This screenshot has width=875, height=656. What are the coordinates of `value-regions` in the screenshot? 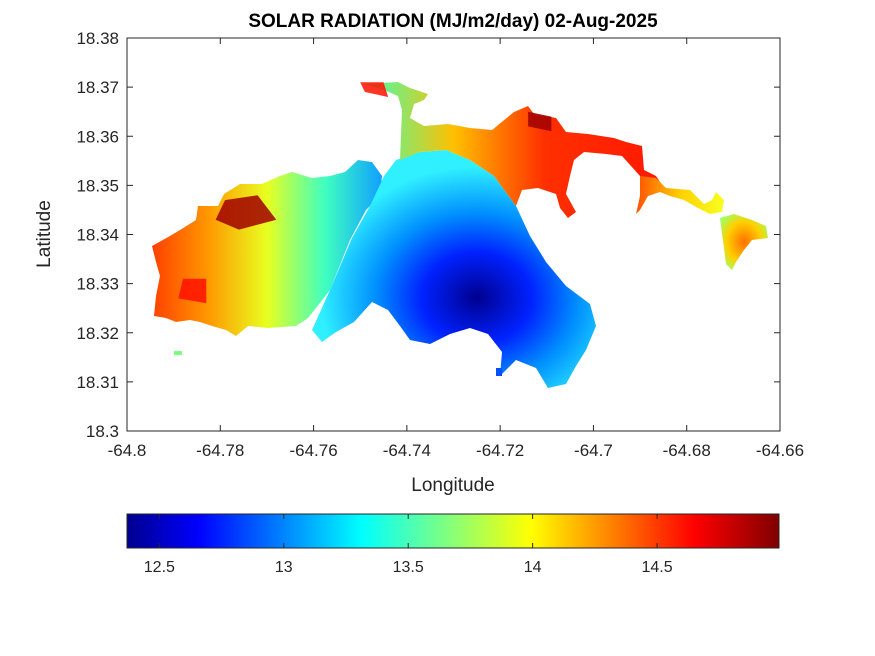 It's located at (365, 193).